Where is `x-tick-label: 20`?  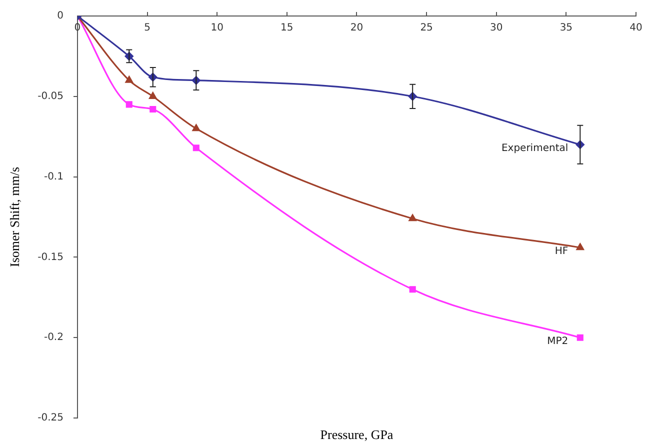 x-tick-label: 20 is located at coordinates (357, 28).